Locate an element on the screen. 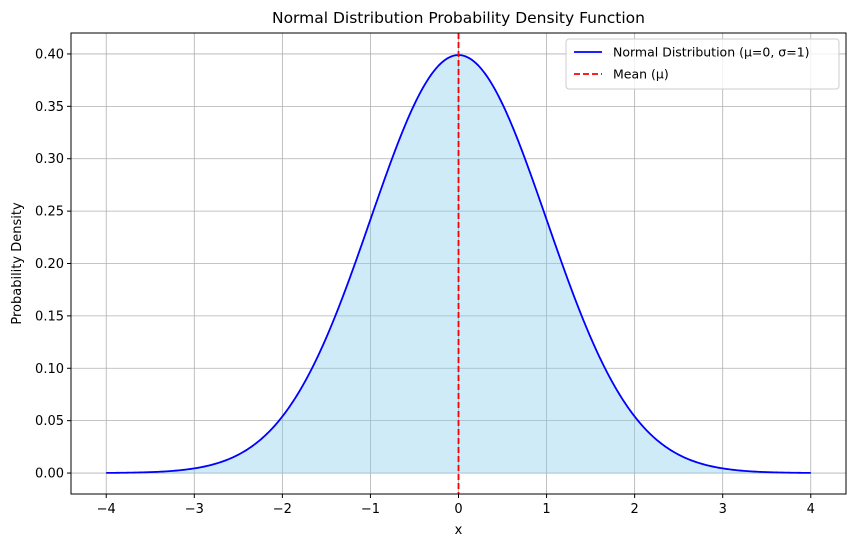  x-tick-label: 0 is located at coordinates (458, 509).